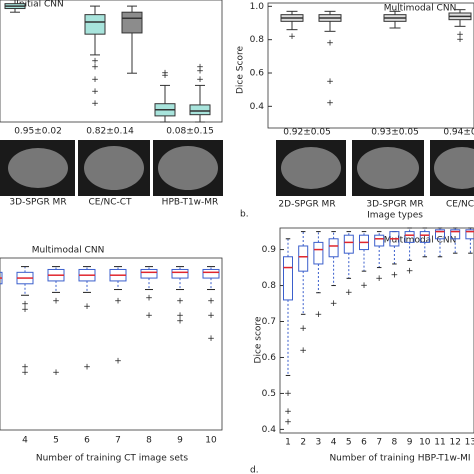 Image resolution: width=474 pixels, height=474 pixels. Describe the element at coordinates (379, 443) in the screenshot. I see `x-tick-label: 7` at that location.